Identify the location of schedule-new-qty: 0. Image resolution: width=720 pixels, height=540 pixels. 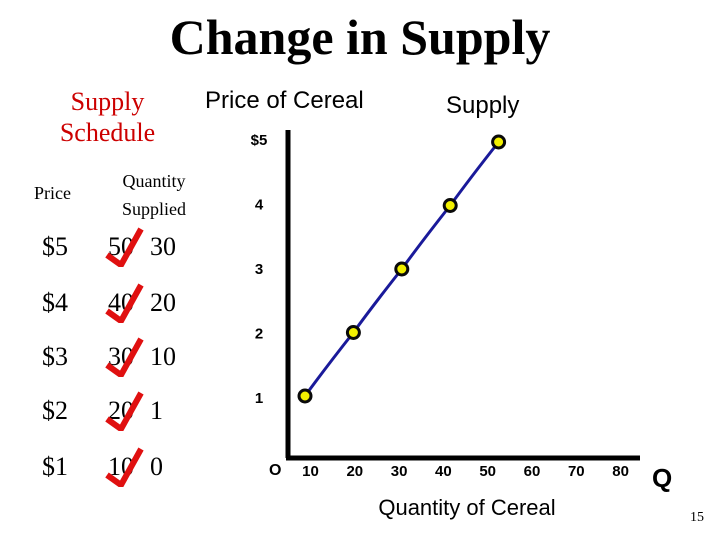
(156, 466).